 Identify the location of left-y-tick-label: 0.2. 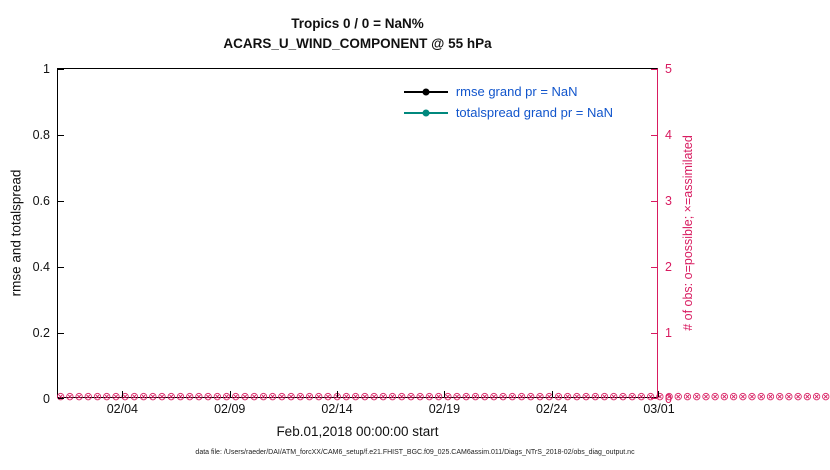
(41, 333).